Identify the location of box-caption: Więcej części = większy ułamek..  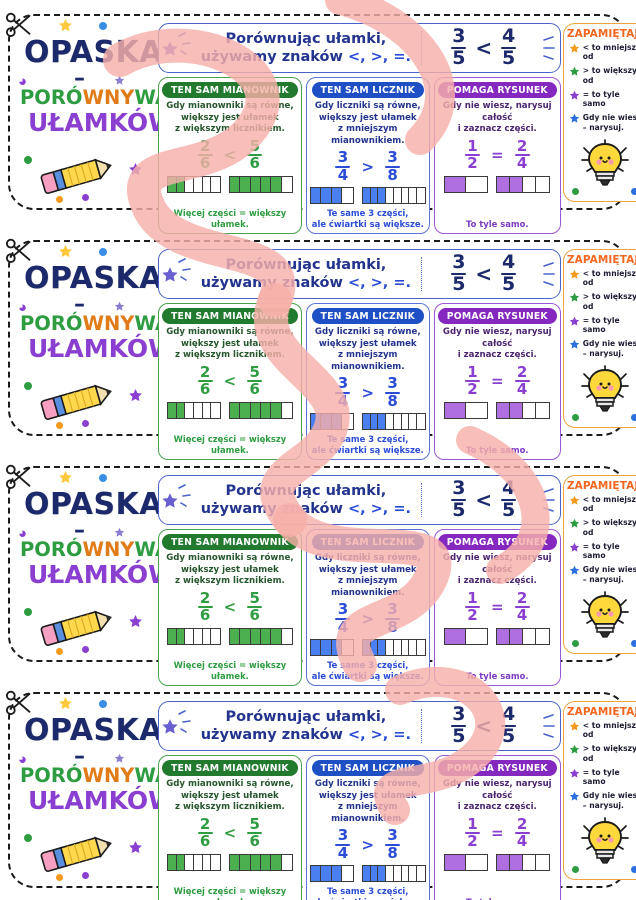
(230, 218).